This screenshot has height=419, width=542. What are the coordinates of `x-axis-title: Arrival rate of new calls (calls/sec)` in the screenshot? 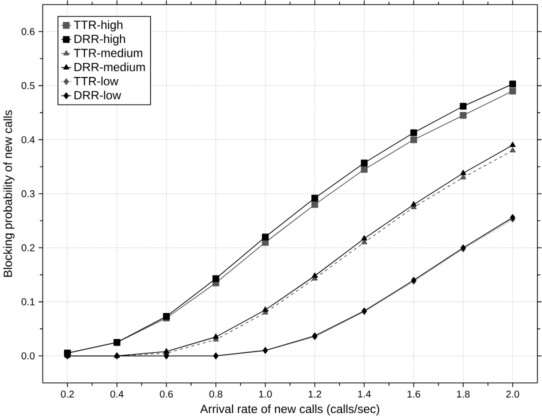 It's located at (290, 410).